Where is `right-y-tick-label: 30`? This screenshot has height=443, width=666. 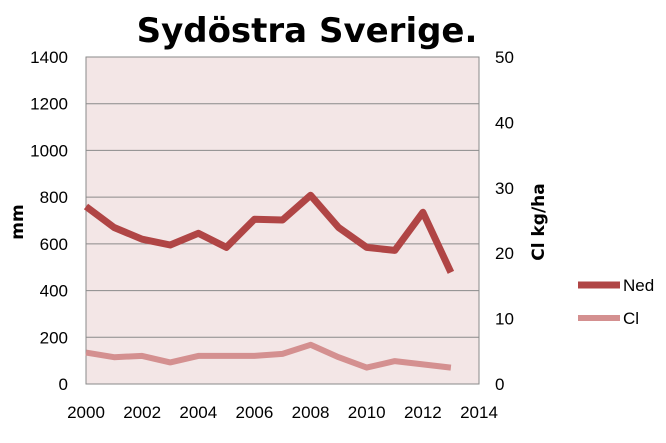
right-y-tick-label: 30 is located at coordinates (504, 188).